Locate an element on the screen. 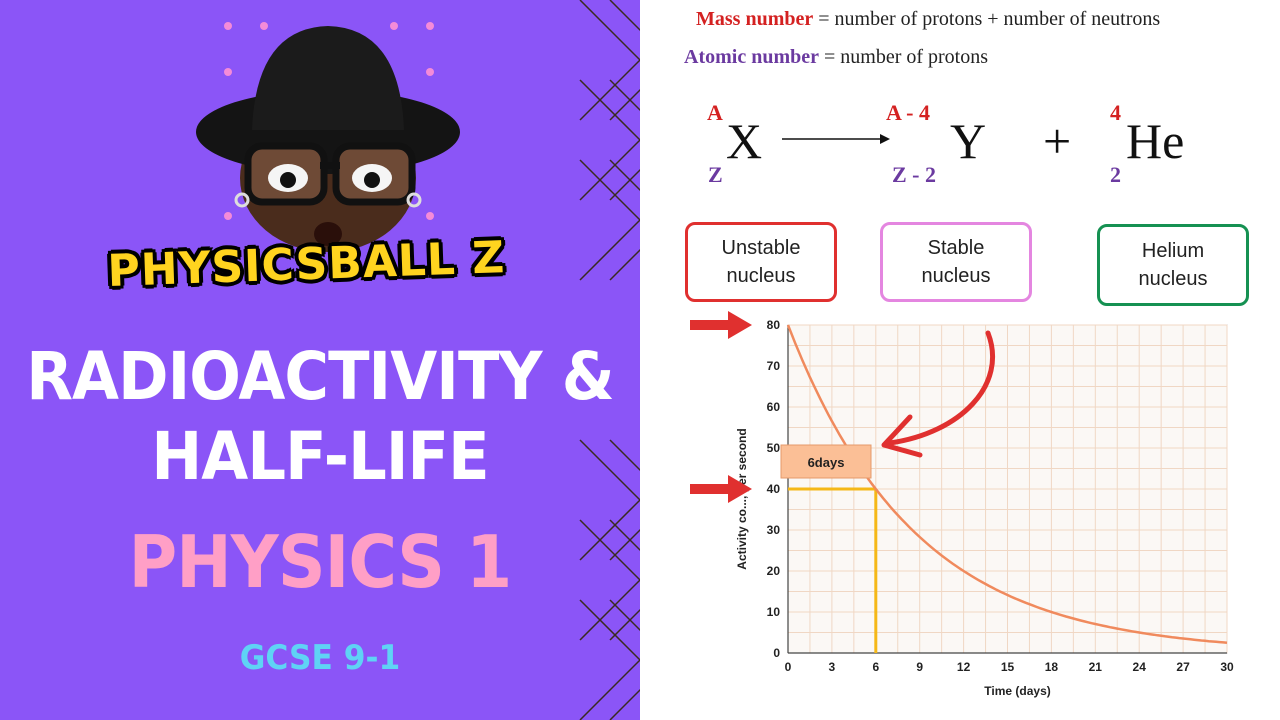 This screenshot has width=1280, height=720. chart-y-tick-label: 70 is located at coordinates (774, 366).